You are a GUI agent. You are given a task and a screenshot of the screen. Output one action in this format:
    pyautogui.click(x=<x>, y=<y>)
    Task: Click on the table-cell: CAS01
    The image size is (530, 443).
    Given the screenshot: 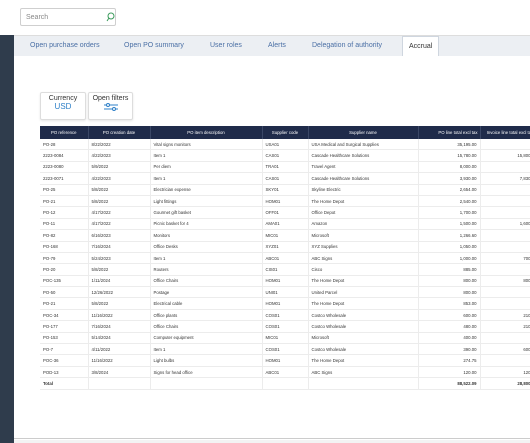 What is the action you would take?
    pyautogui.click(x=285, y=155)
    